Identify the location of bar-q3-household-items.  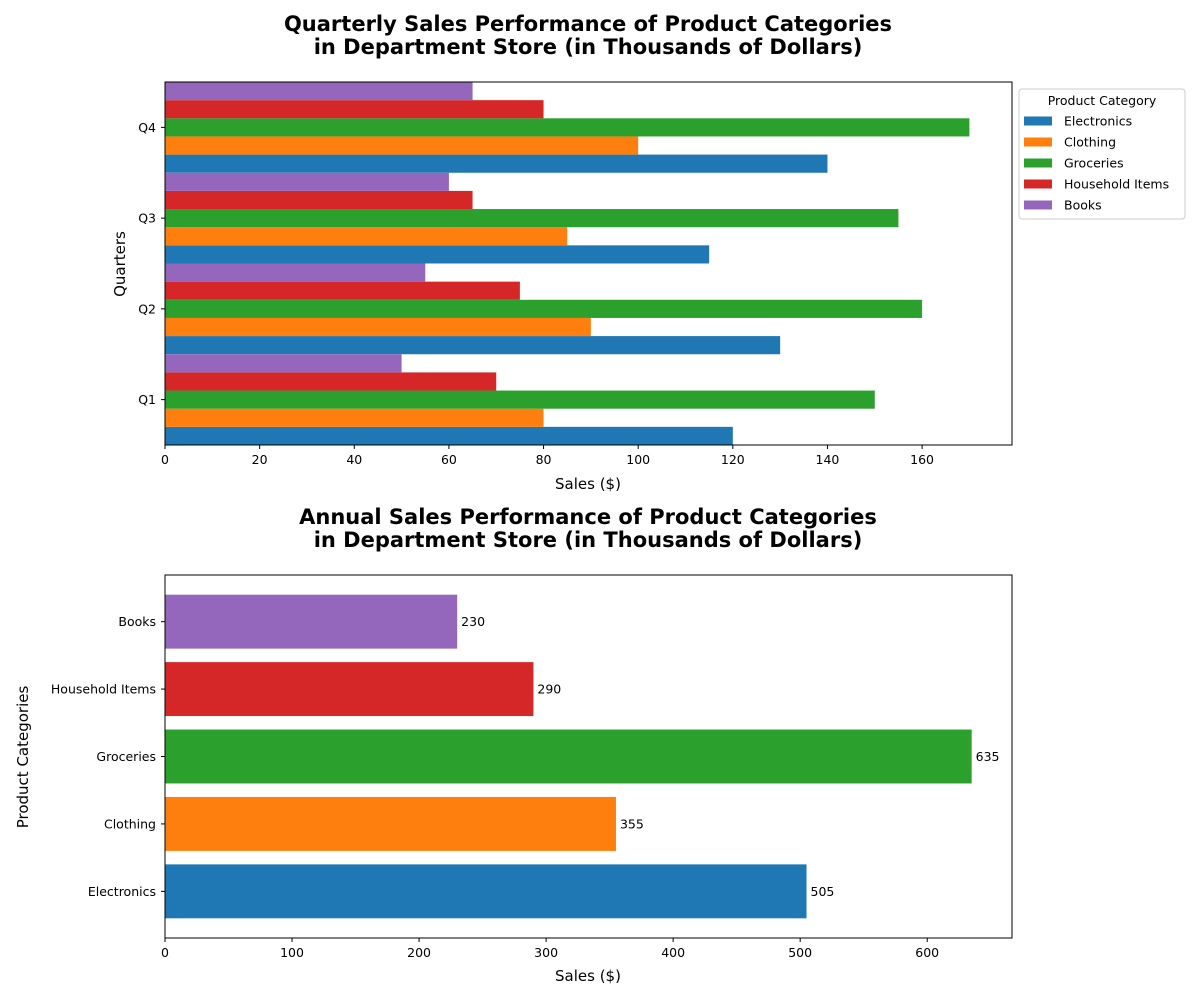
(319, 200).